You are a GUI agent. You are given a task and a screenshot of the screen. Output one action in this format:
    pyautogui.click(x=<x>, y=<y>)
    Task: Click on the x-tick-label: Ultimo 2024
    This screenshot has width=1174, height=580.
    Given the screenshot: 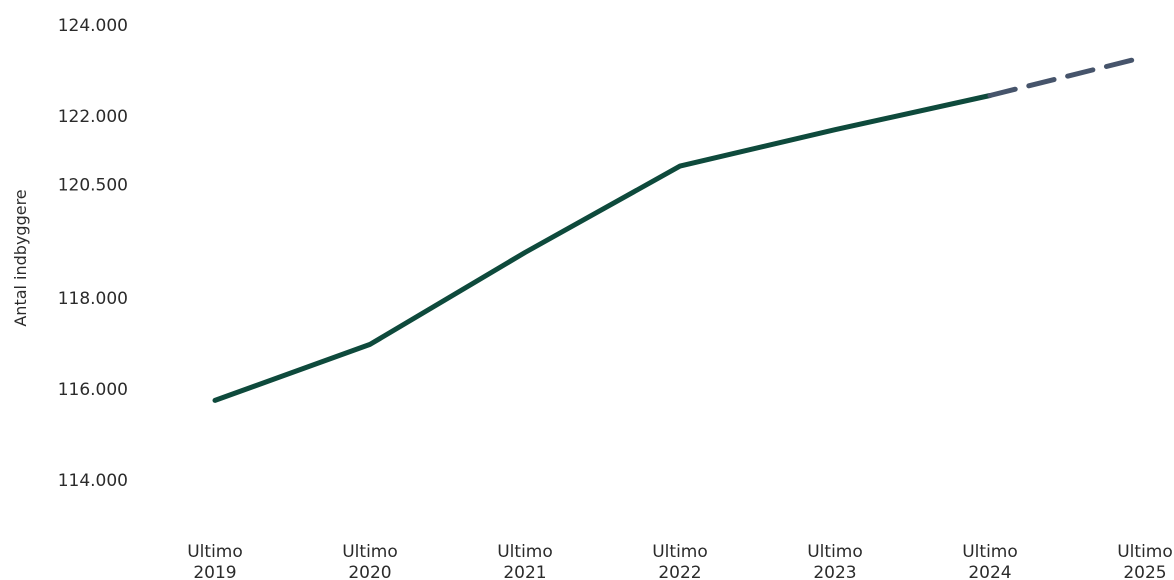 What is the action you would take?
    pyautogui.click(x=990, y=561)
    